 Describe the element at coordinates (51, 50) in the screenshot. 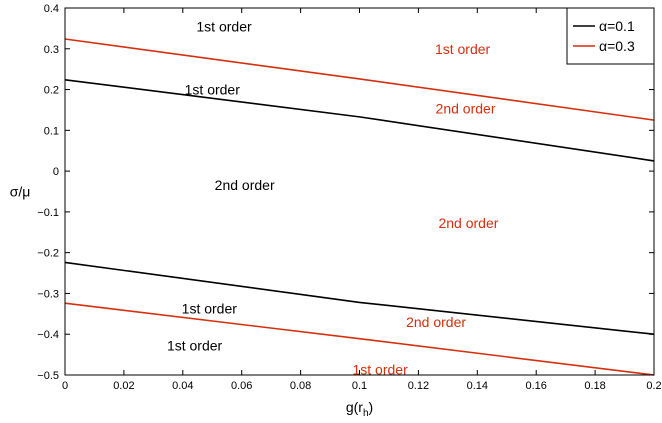

I see `y-tick-label: 0.3` at that location.